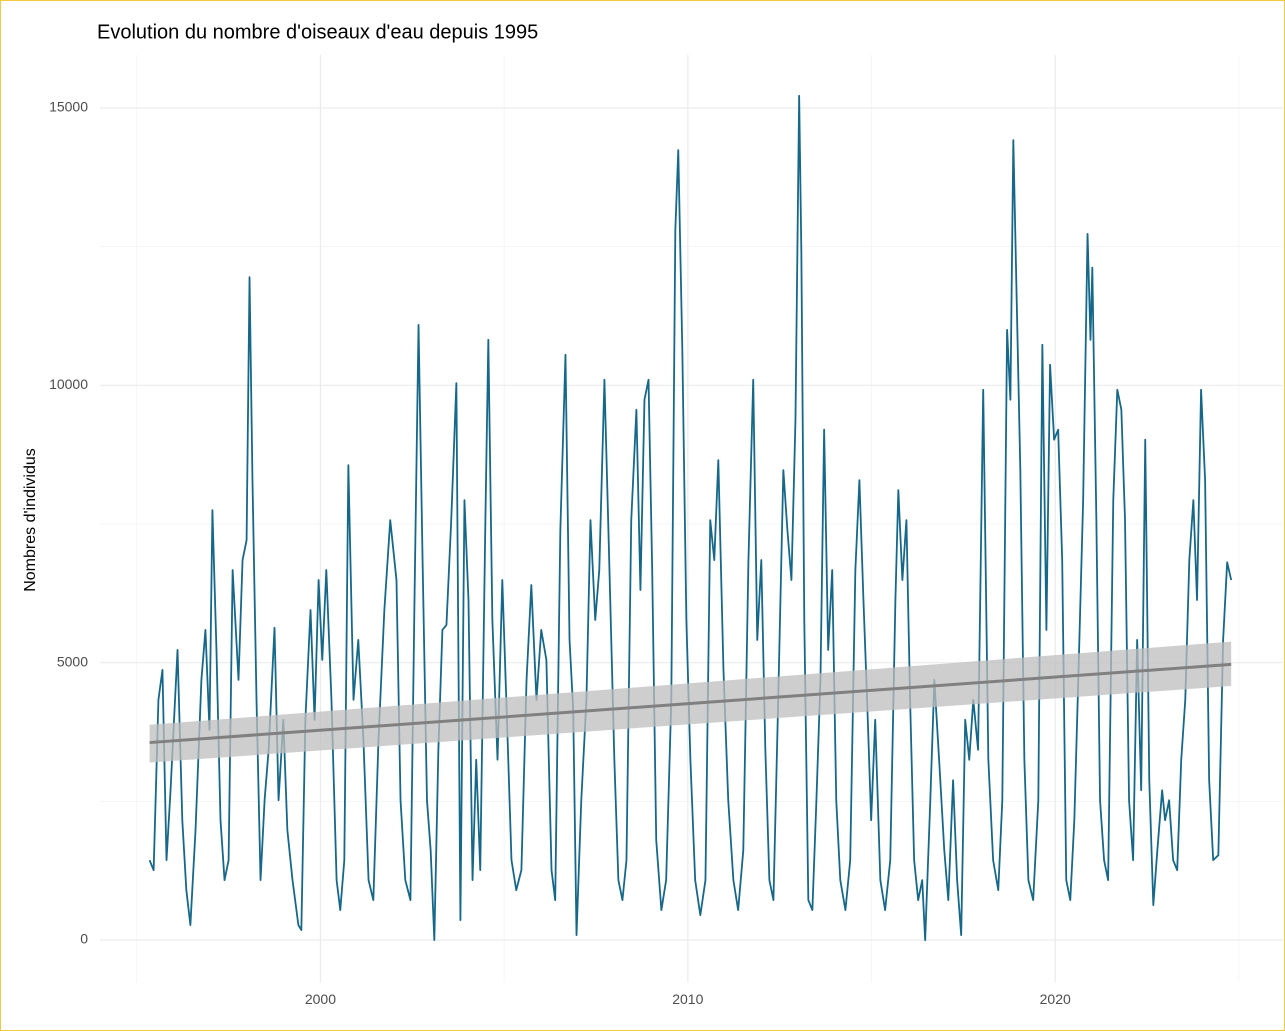 Image resolution: width=1285 pixels, height=1031 pixels. I want to click on x-tick-label: 2000, so click(320, 999).